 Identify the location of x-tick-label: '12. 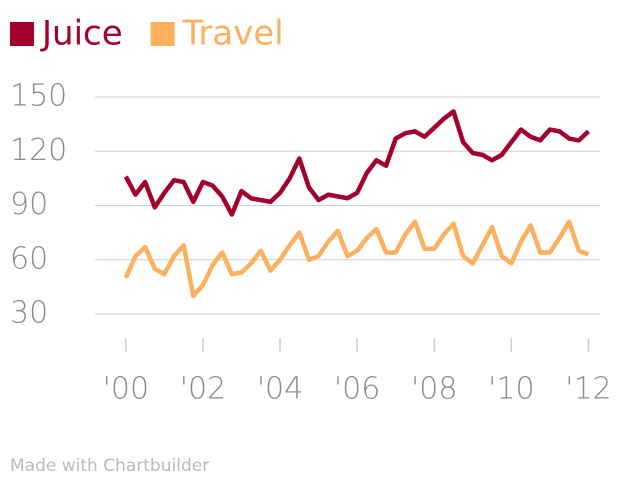
(588, 389).